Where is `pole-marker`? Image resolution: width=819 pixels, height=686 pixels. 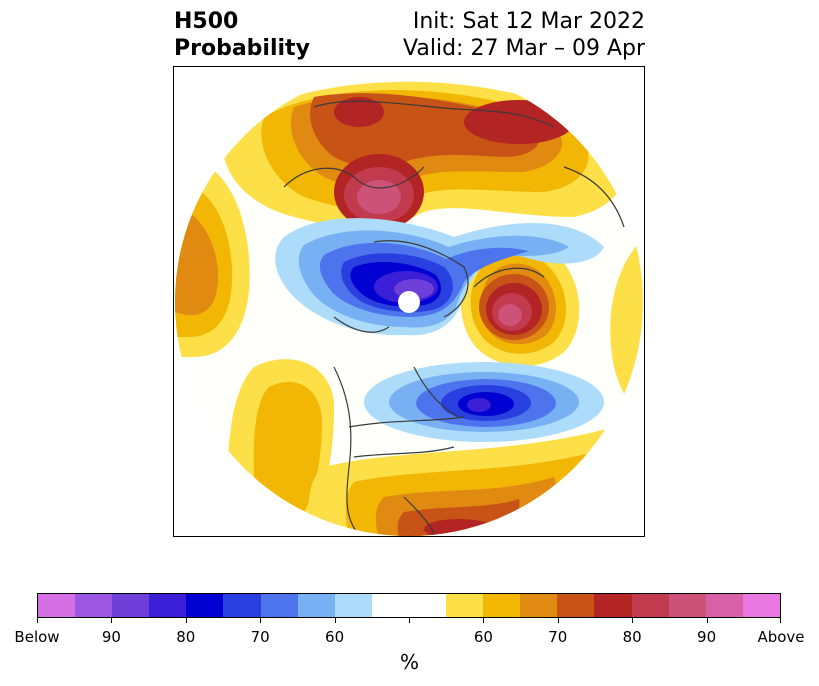
pole-marker is located at coordinates (409, 302).